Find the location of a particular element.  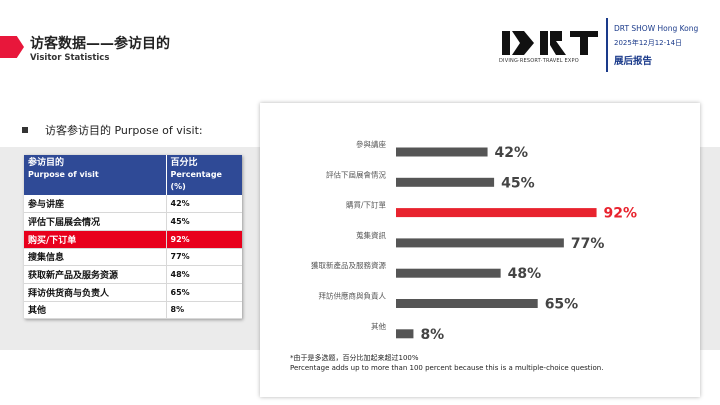

value-label: 8% is located at coordinates (432, 335).